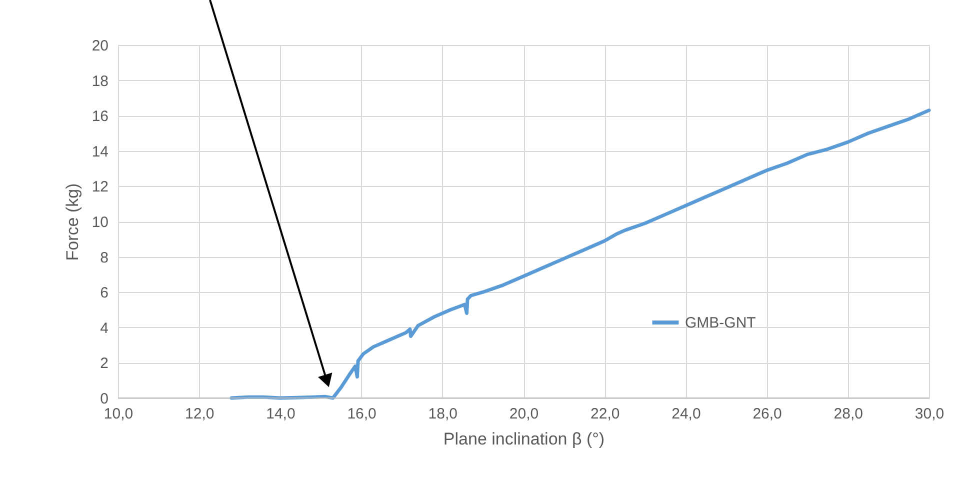 This screenshot has width=958, height=504. I want to click on y-tick-label: 20, so click(100, 46).